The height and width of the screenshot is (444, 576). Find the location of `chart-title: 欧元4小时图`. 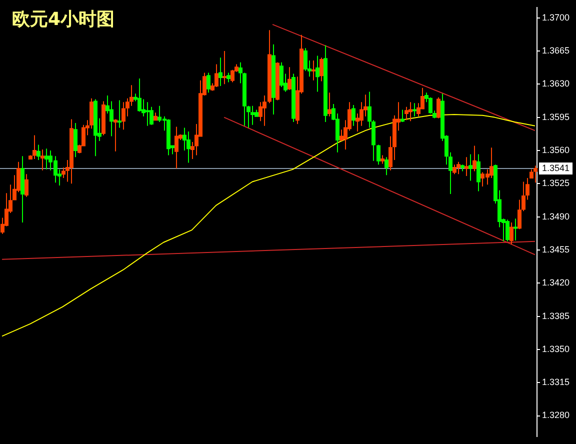

chart-title: 欧元4小时图 is located at coordinates (63, 19).